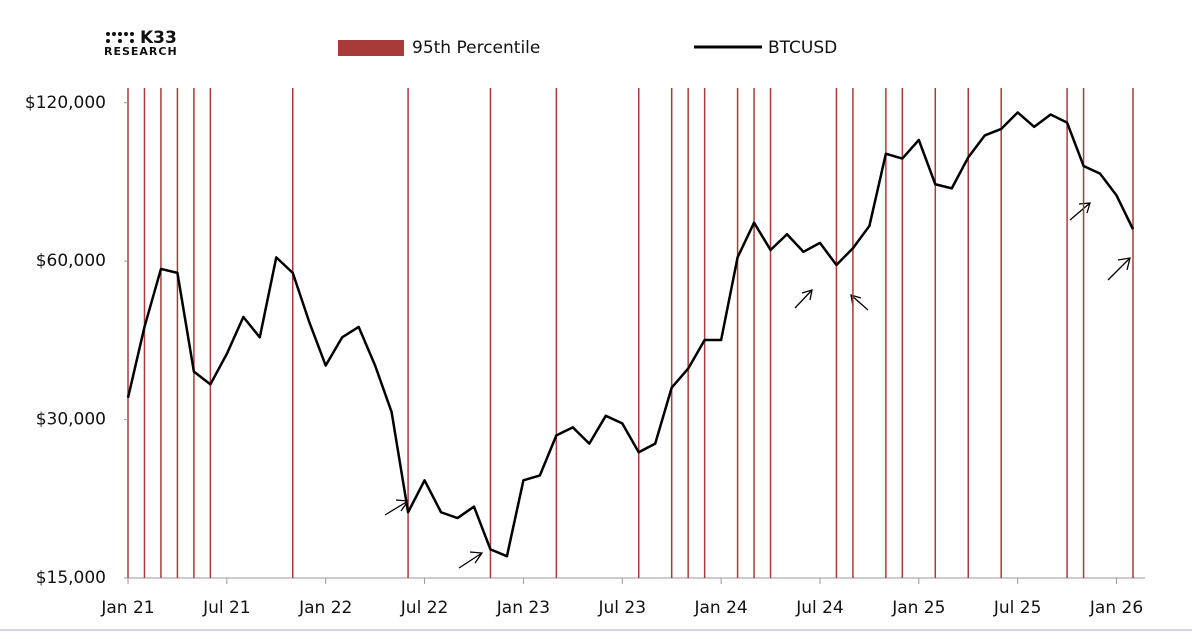  I want to click on brand-name: K33, so click(158, 38).